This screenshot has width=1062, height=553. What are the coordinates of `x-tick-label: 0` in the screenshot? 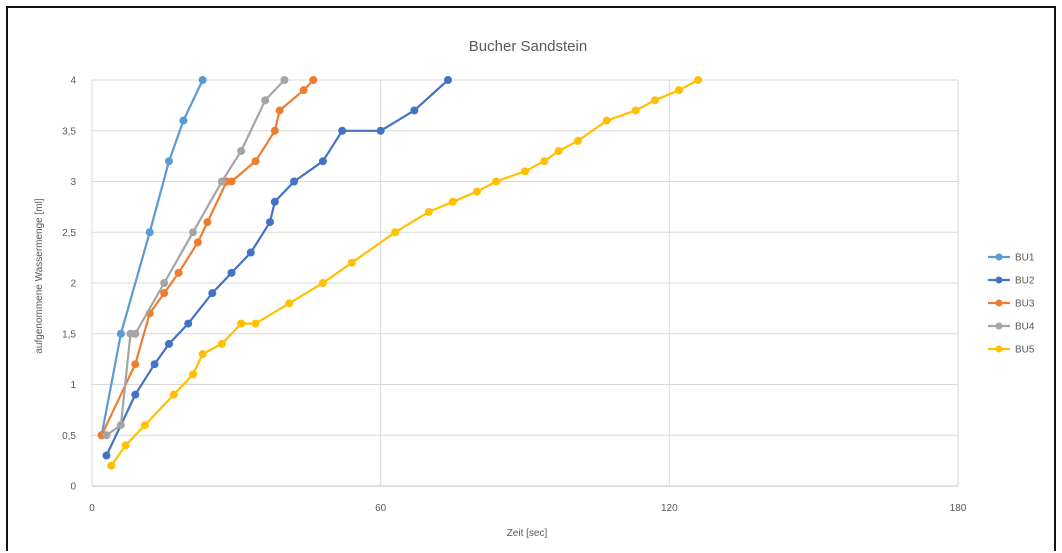 It's located at (92, 508).